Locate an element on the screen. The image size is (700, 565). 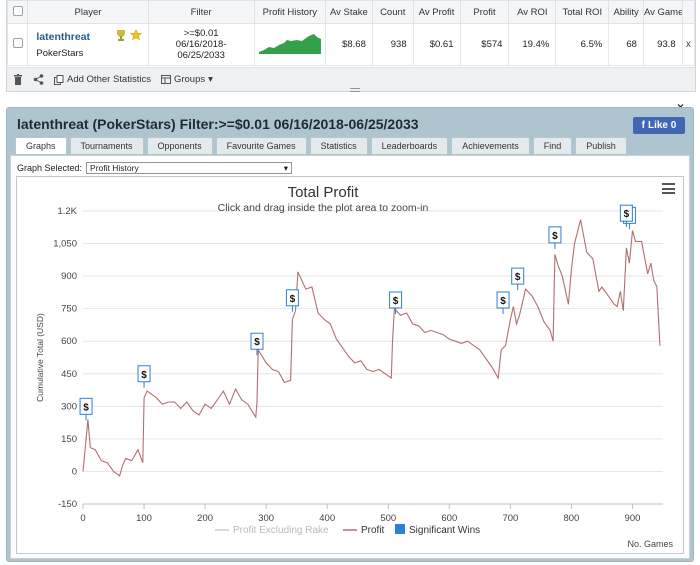
tab-statistics: Statistics is located at coordinates (338, 145).